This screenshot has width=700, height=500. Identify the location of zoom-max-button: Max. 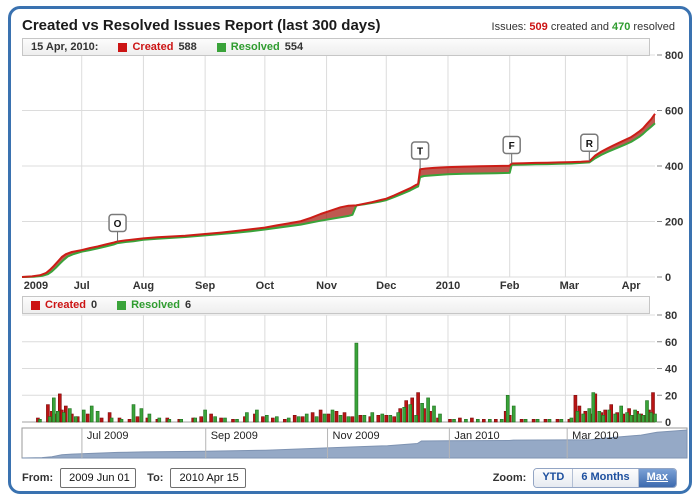
(656, 478).